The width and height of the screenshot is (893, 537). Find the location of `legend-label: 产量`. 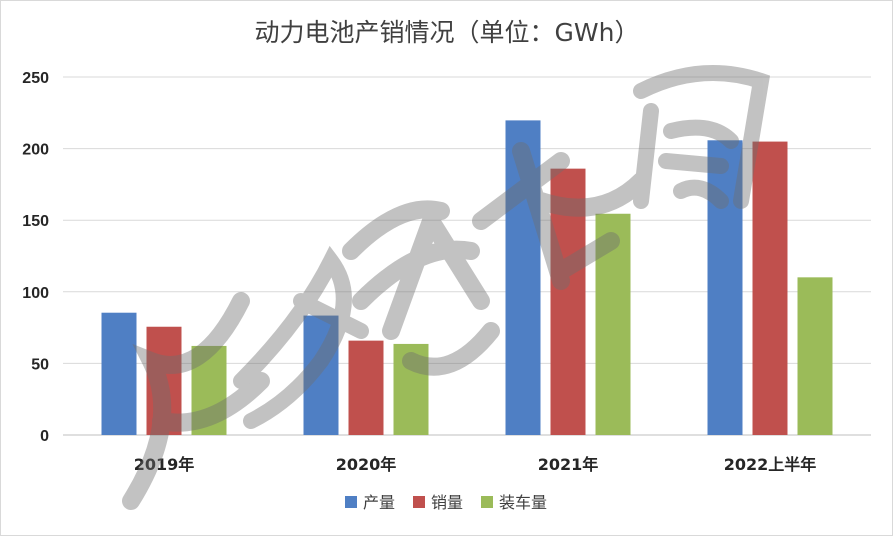

legend-label: 产量 is located at coordinates (379, 502).